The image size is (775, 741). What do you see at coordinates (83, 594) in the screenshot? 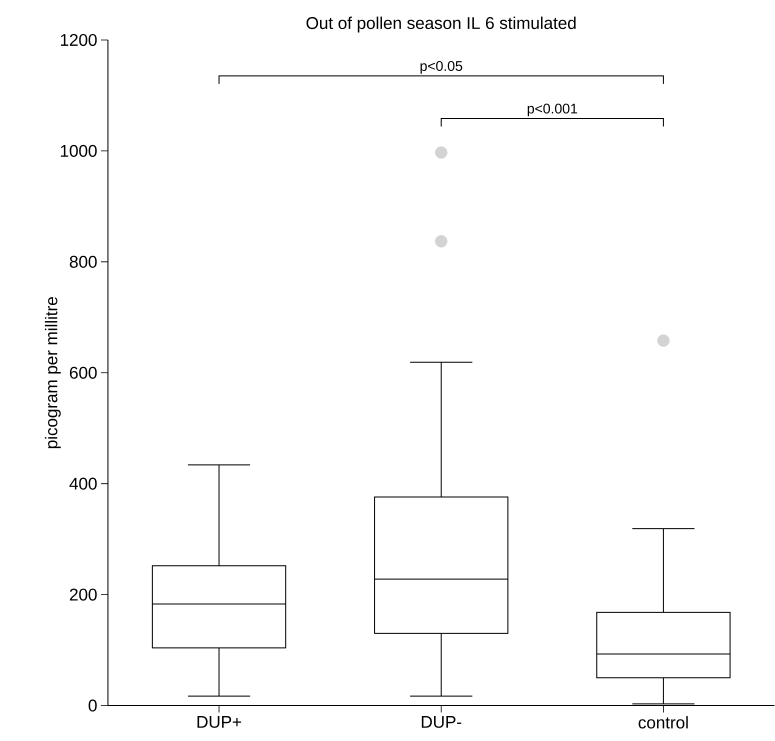
I see `y-tick-label: 200` at bounding box center [83, 594].